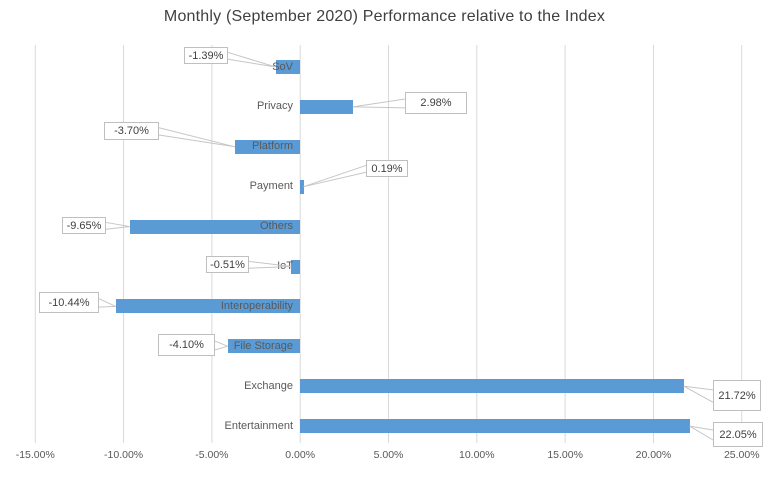 The width and height of the screenshot is (769, 477). I want to click on x-tick-label: -15.00%, so click(35, 455).